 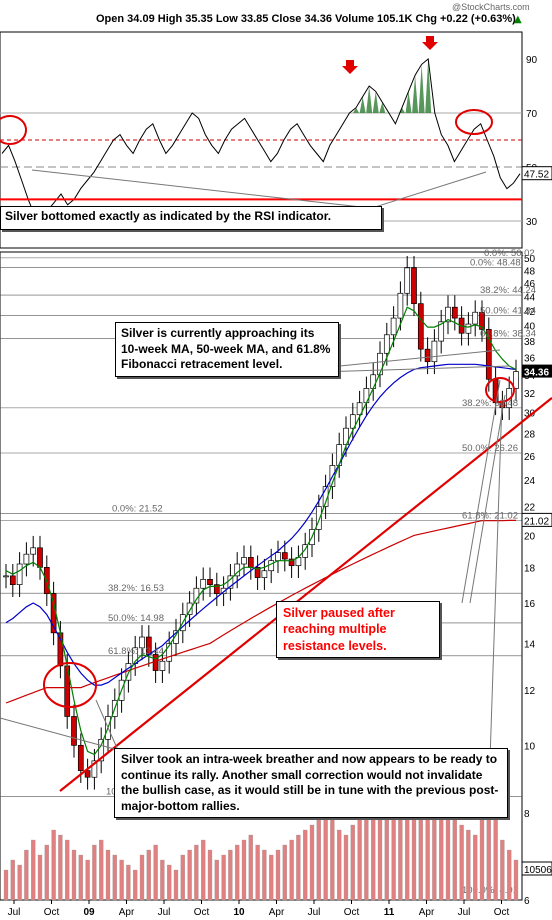 What do you see at coordinates (527, 814) in the screenshot?
I see `price-tick-label: 8` at bounding box center [527, 814].